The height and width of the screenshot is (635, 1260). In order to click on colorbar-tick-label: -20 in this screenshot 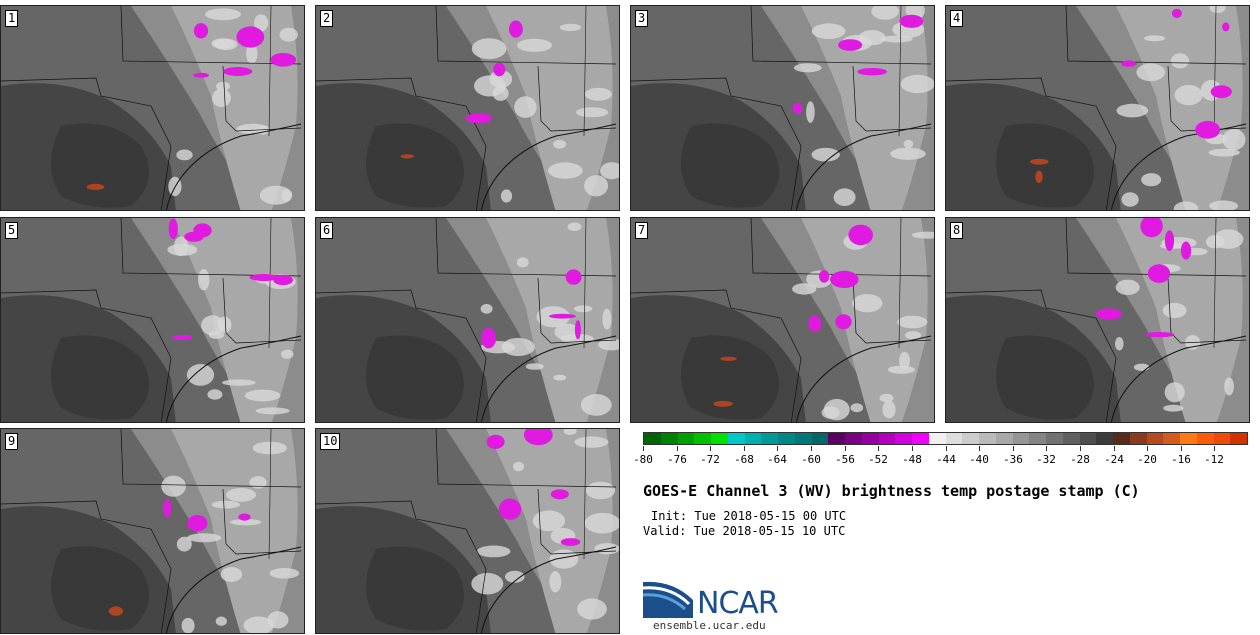, I will do `click(1147, 459)`.